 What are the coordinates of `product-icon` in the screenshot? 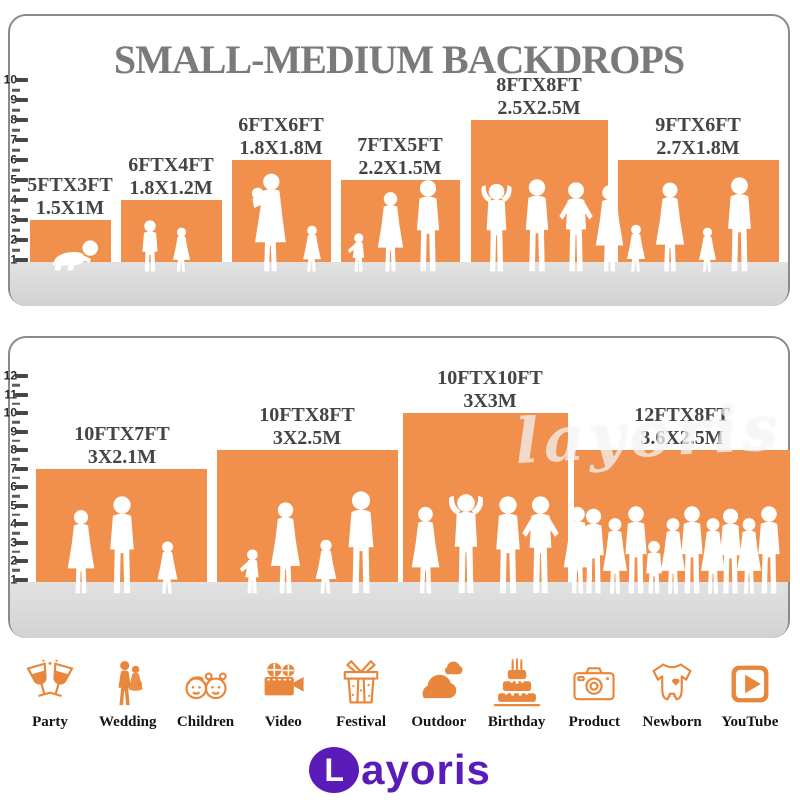 It's located at (594, 684).